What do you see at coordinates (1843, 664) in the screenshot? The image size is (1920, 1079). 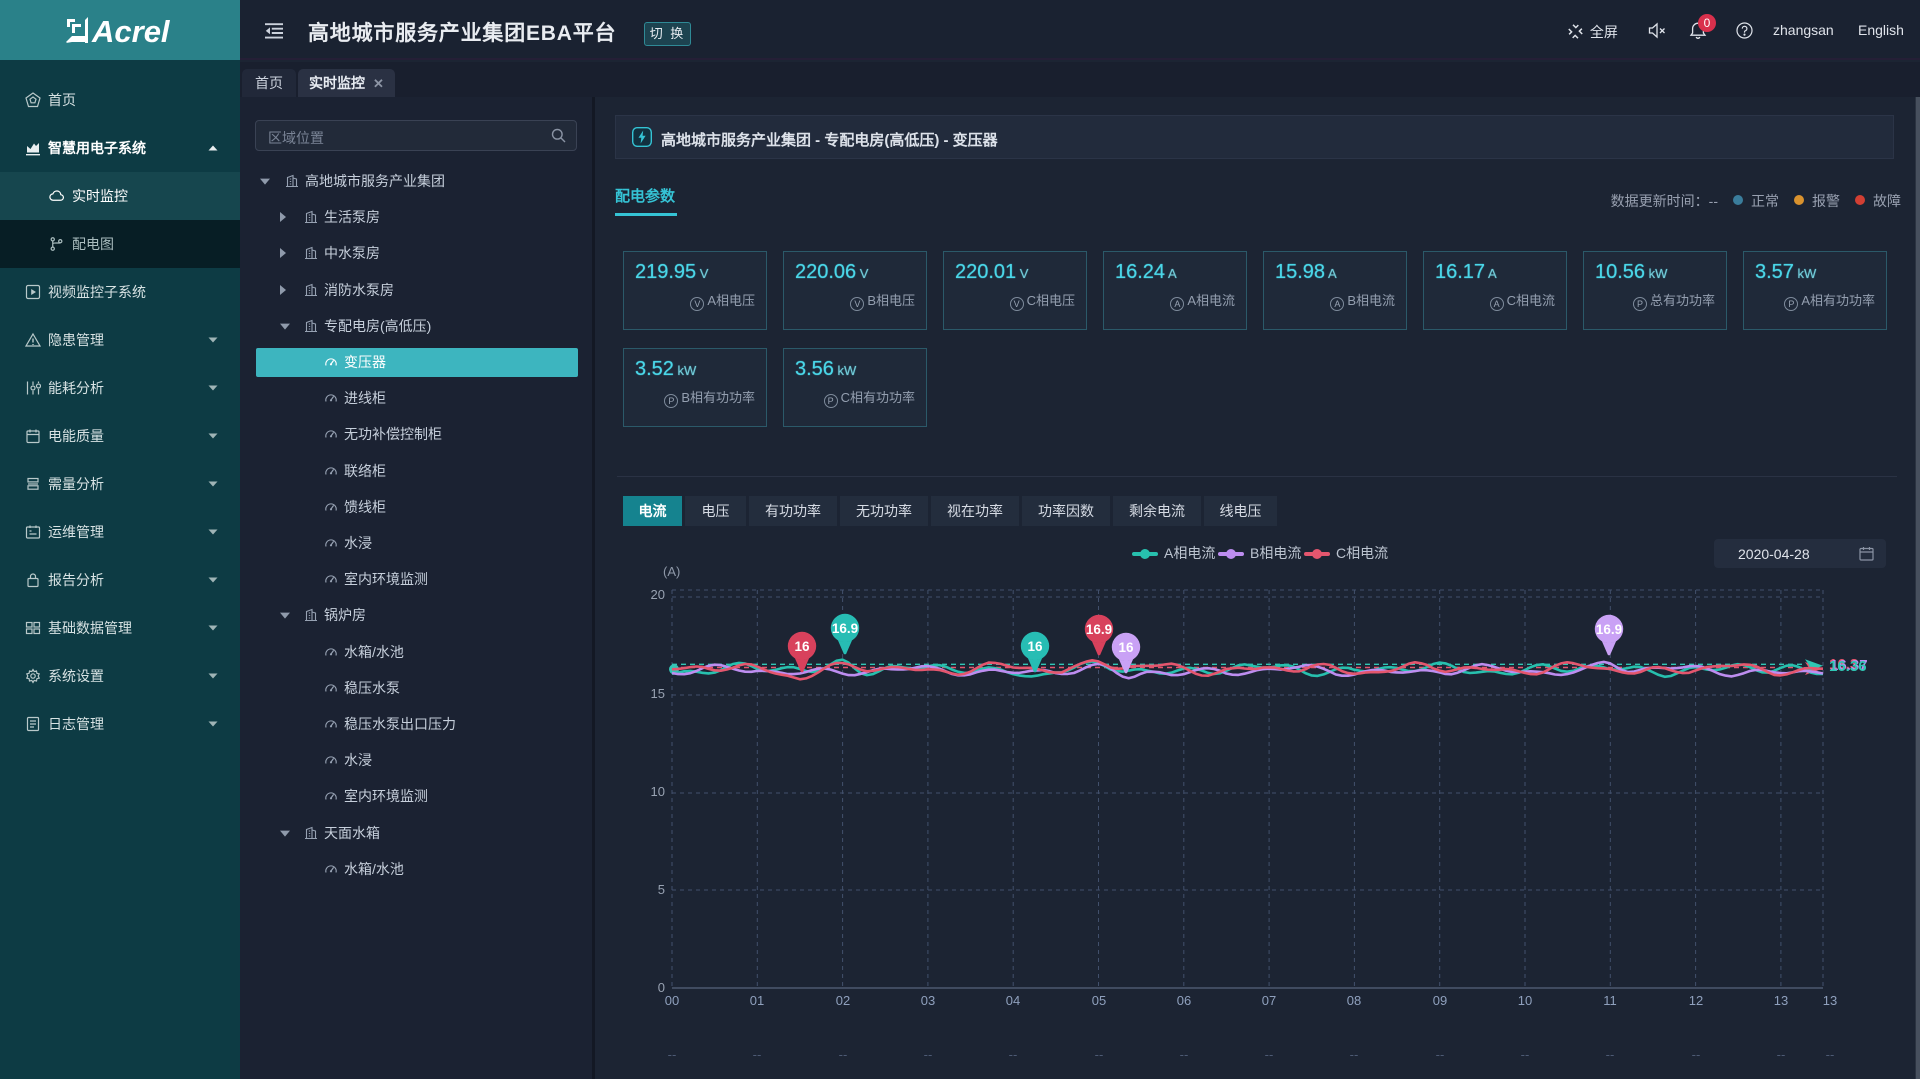 I see `svg-text: 16.3` at bounding box center [1843, 664].